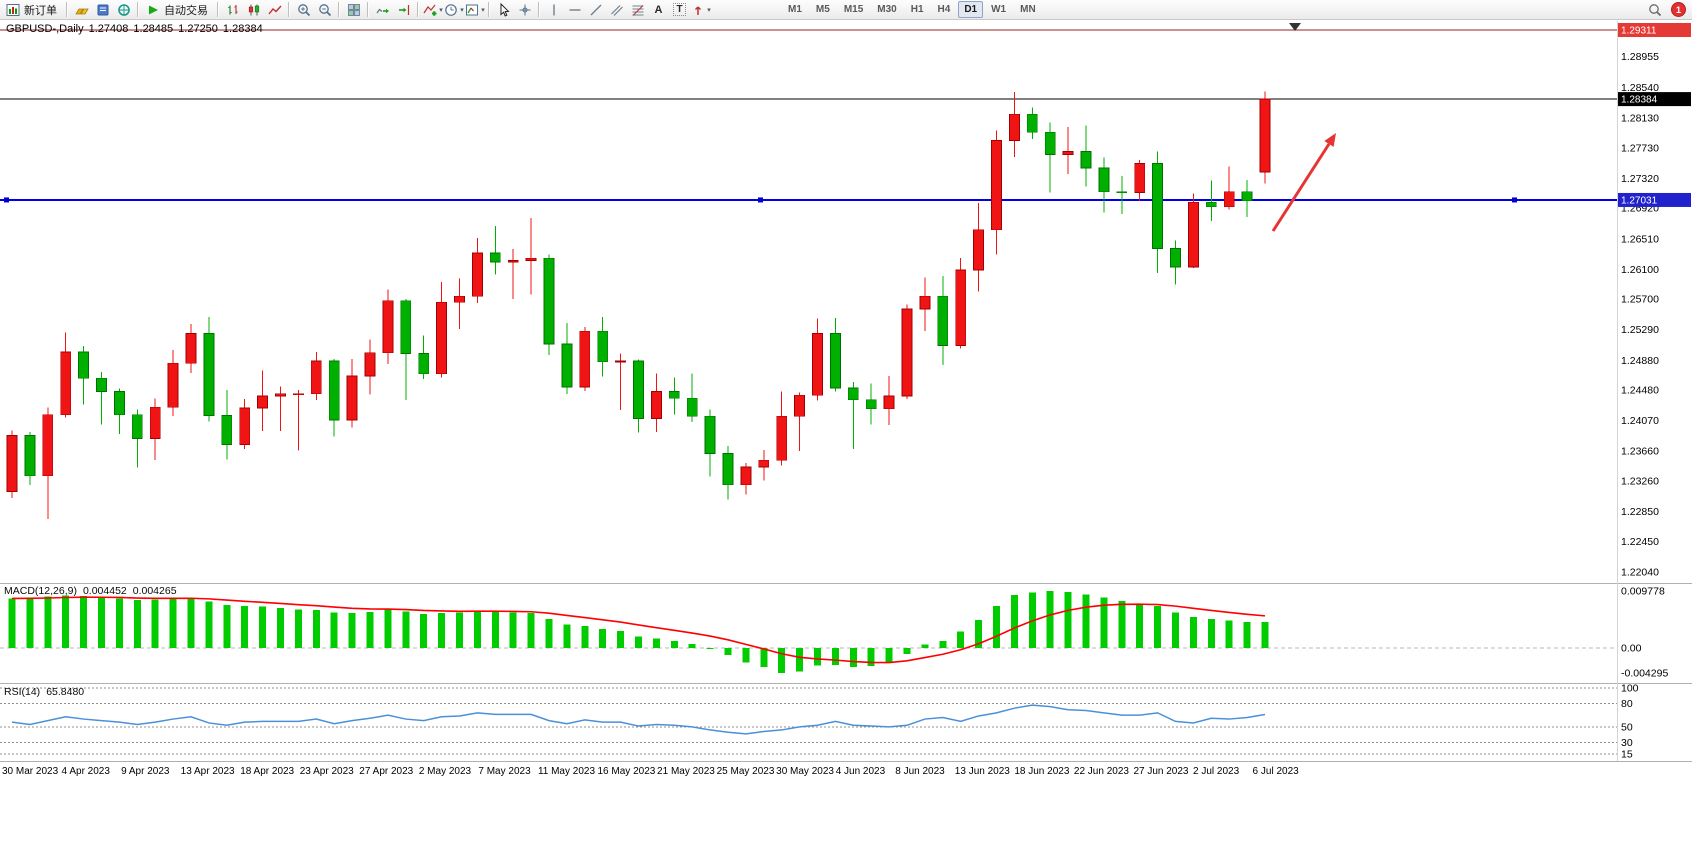 Image resolution: width=1692 pixels, height=845 pixels. What do you see at coordinates (267, 771) in the screenshot?
I see `svg-text: 18 Apr 2023` at bounding box center [267, 771].